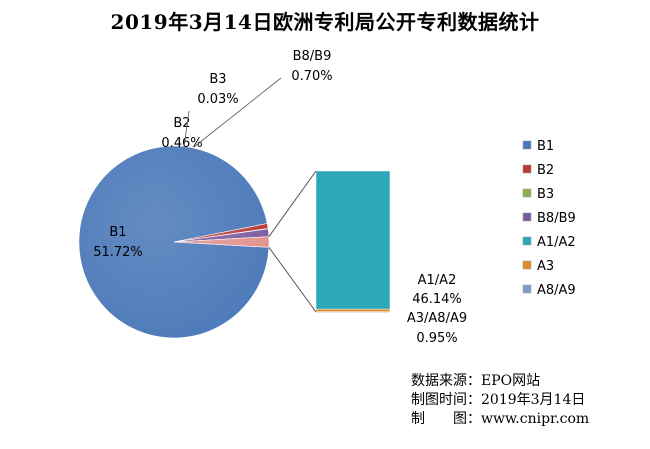 The height and width of the screenshot is (449, 650). I want to click on chart-date-line: 制图时间：2019年3月14日, so click(528, 400).